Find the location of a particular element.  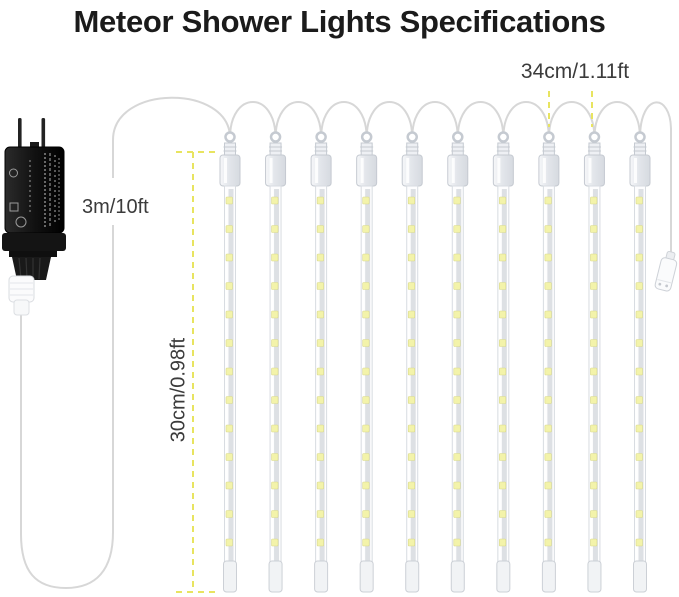

tube-length-label: 30cm/0.98ft is located at coordinates (178, 390).